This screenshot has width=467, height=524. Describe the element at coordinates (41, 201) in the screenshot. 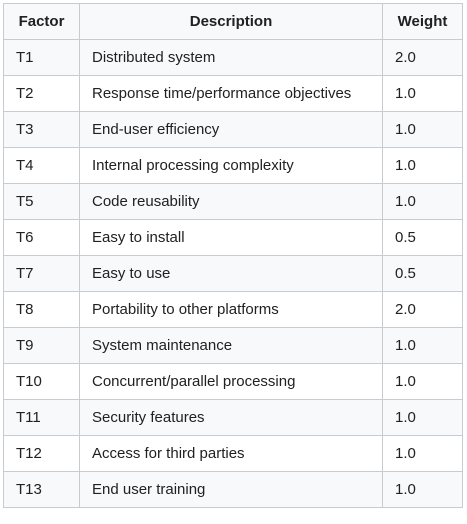

I see `factor-cell: T5` at that location.